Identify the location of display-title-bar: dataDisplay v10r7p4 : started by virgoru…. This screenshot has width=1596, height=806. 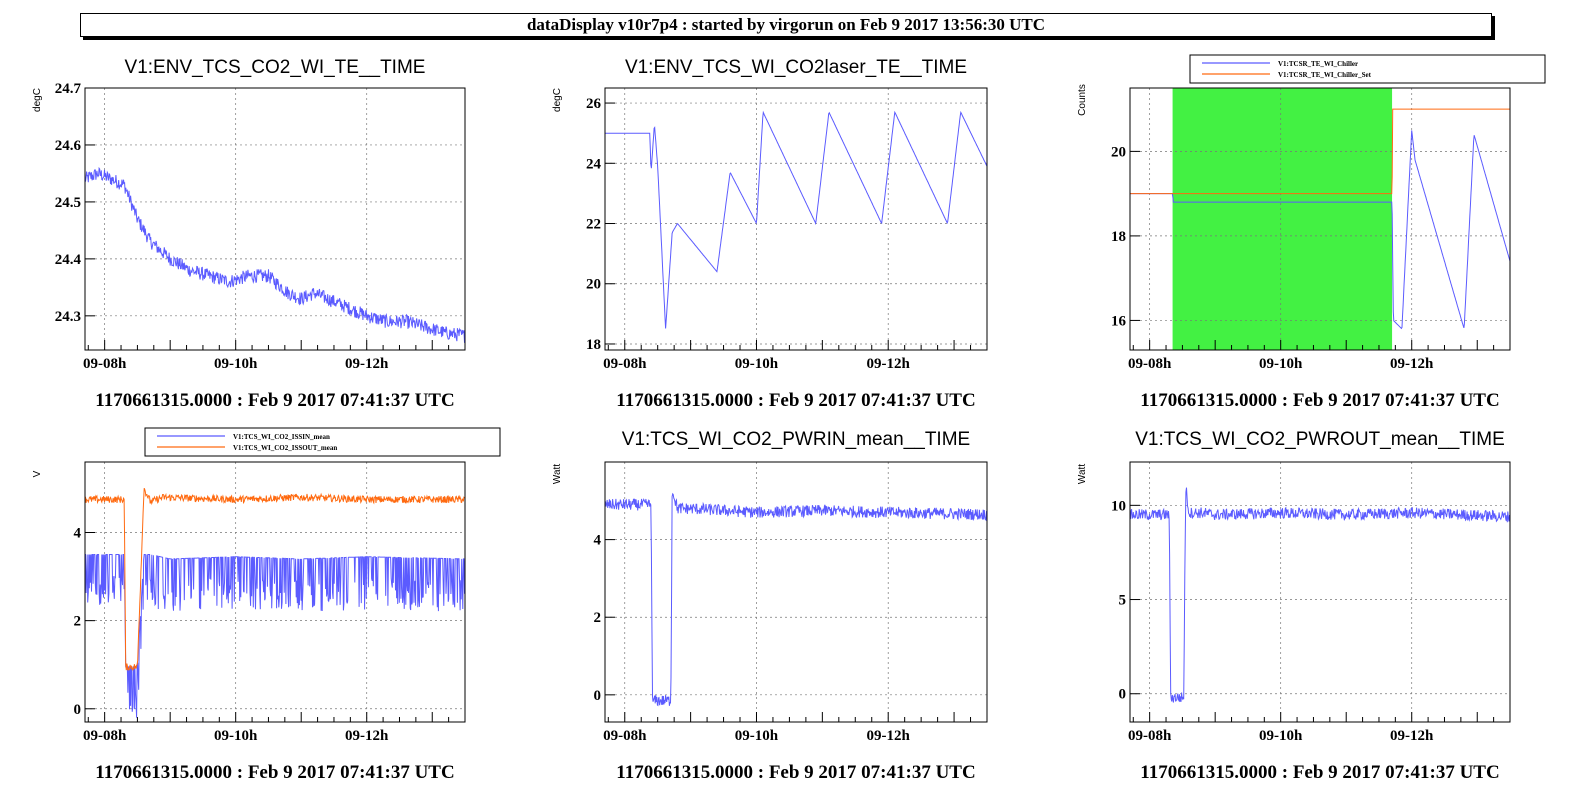
(786, 25).